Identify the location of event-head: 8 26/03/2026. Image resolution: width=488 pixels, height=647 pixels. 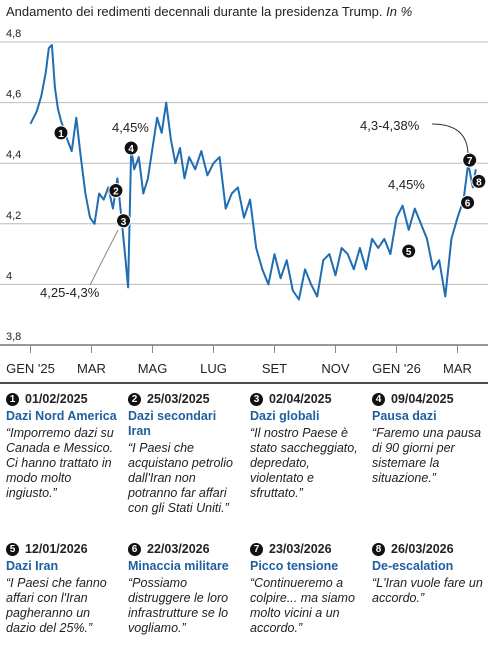
(428, 549).